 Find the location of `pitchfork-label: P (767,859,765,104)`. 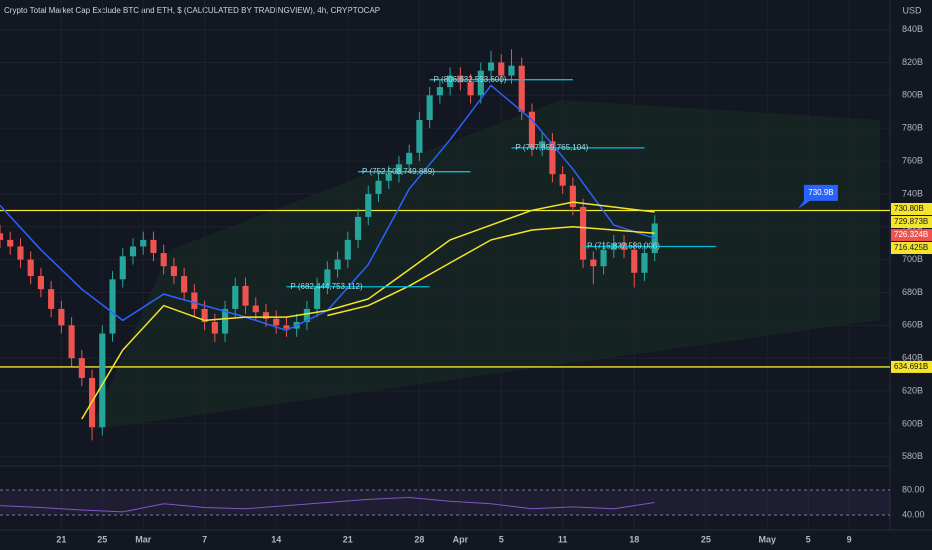

pitchfork-label: P (767,859,765,104) is located at coordinates (551, 147).